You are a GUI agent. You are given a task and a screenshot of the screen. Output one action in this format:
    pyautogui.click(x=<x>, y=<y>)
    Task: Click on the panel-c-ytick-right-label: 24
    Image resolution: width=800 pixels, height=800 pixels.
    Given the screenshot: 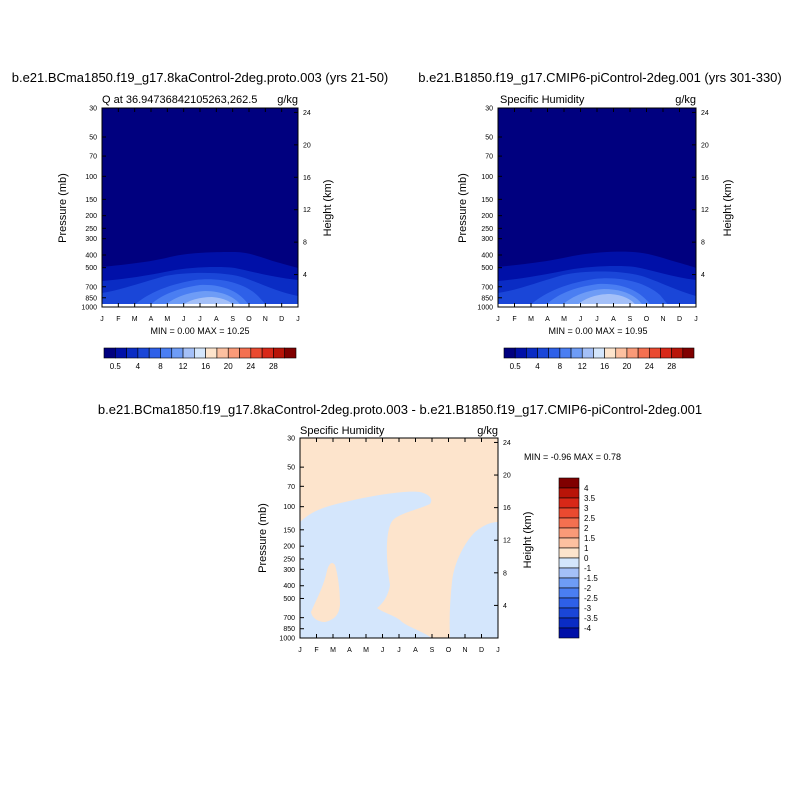 What is the action you would take?
    pyautogui.click(x=507, y=443)
    